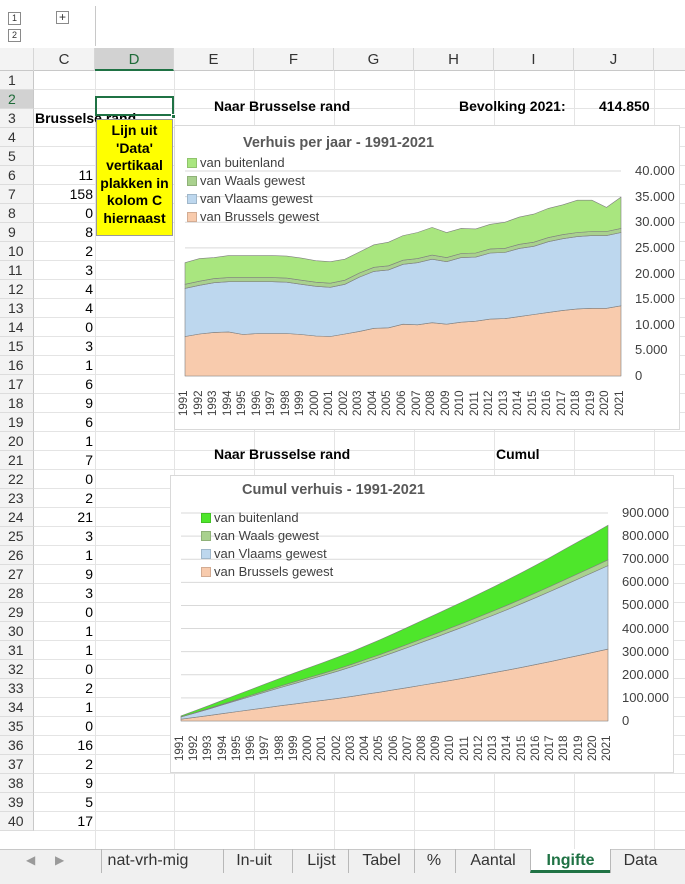 This screenshot has height=884, width=685. I want to click on row-header: 39, so click(17, 802).